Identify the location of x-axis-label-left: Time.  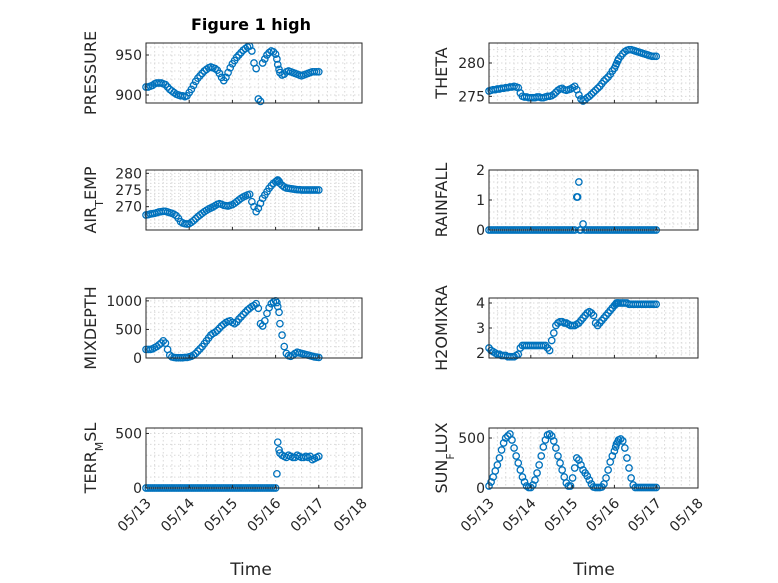
(250, 570).